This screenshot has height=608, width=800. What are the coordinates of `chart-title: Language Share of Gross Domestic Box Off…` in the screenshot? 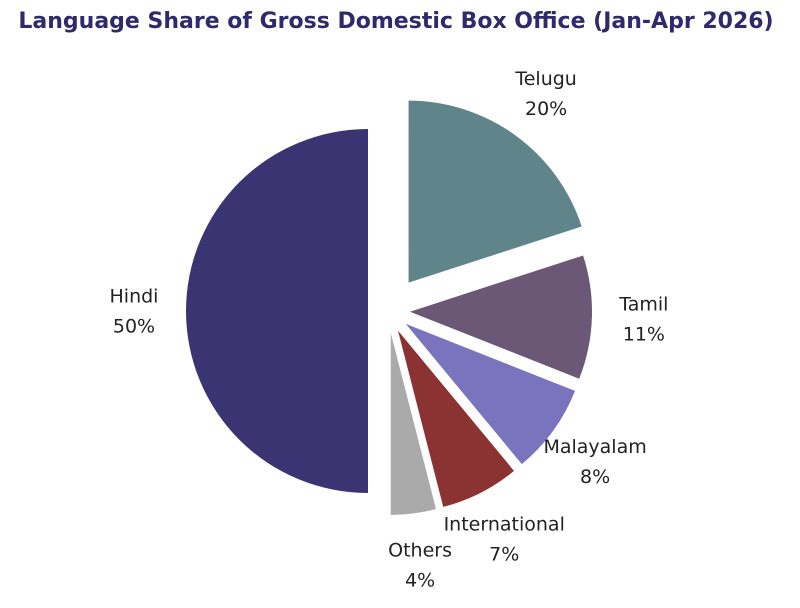 It's located at (395, 21).